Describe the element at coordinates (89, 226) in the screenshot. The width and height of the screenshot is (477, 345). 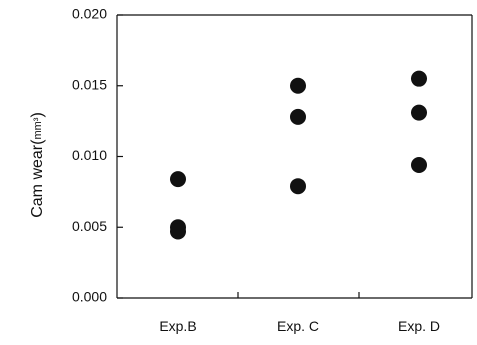
I see `y-tick-label: 0.005` at that location.